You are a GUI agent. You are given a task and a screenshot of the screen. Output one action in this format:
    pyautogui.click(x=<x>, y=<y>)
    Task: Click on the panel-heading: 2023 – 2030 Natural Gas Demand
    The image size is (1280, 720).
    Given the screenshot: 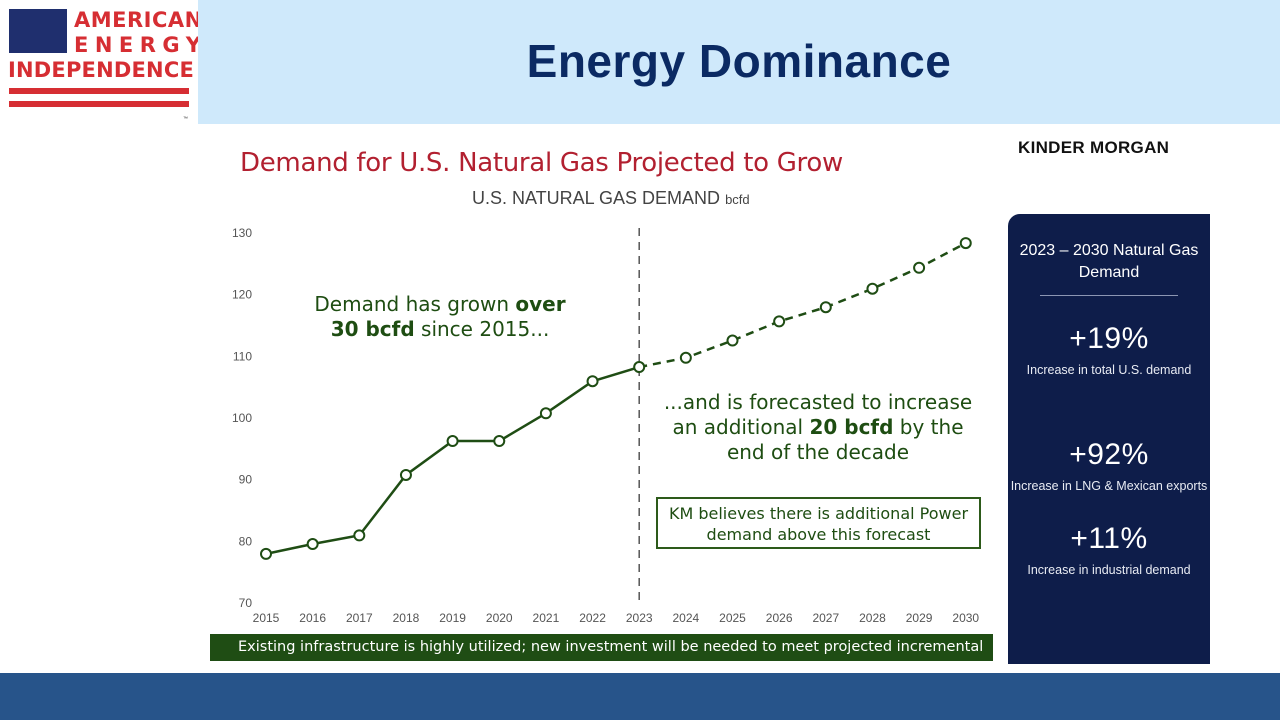 What is the action you would take?
    pyautogui.click(x=1109, y=261)
    